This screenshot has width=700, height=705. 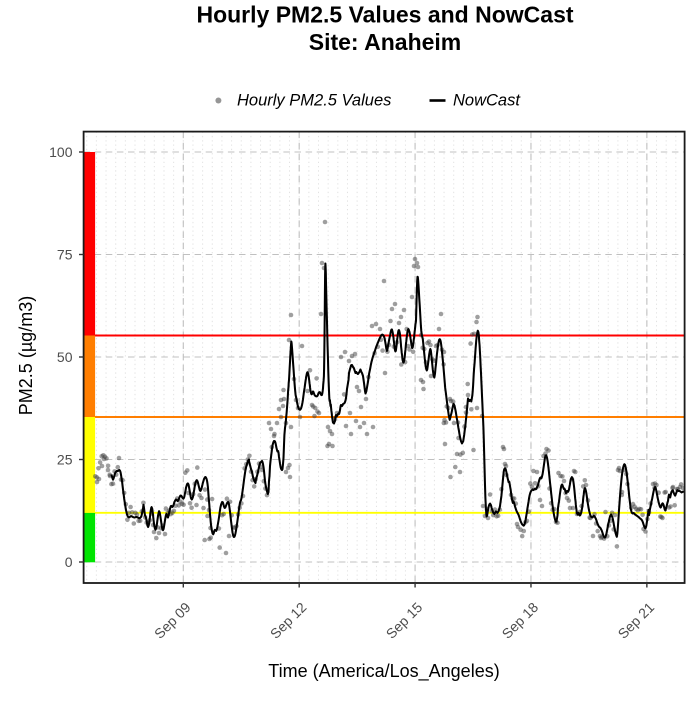 I want to click on svg-text: NowCast, so click(x=487, y=101).